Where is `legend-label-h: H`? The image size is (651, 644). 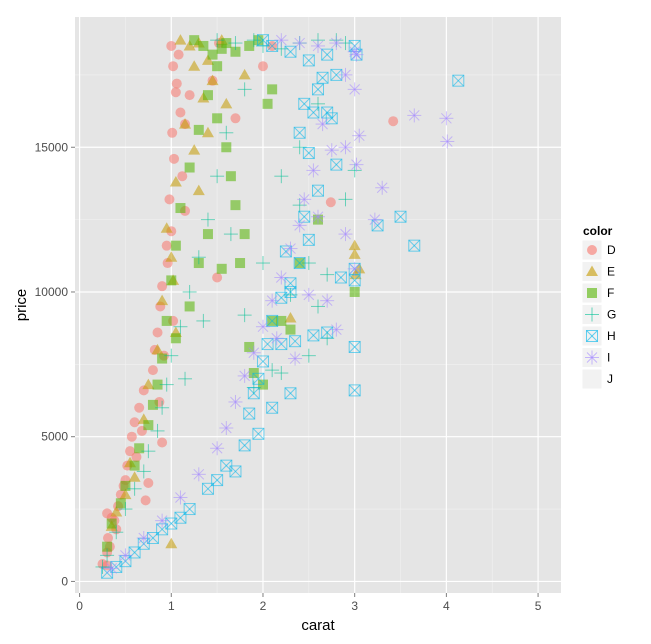
legend-label-h: H is located at coordinates (611, 336).